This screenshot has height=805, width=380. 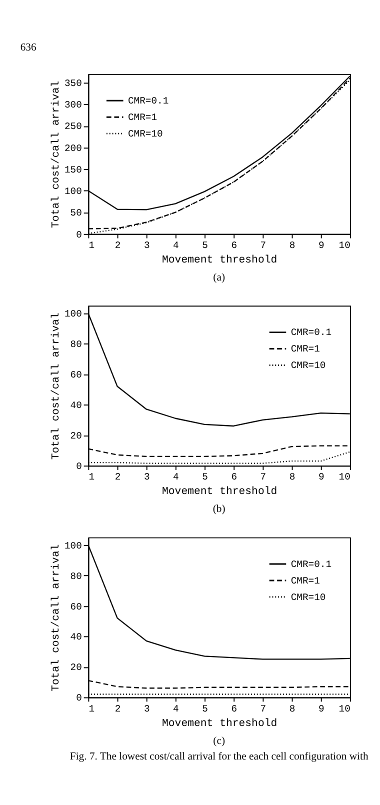 I want to click on text: (c), so click(x=219, y=741).